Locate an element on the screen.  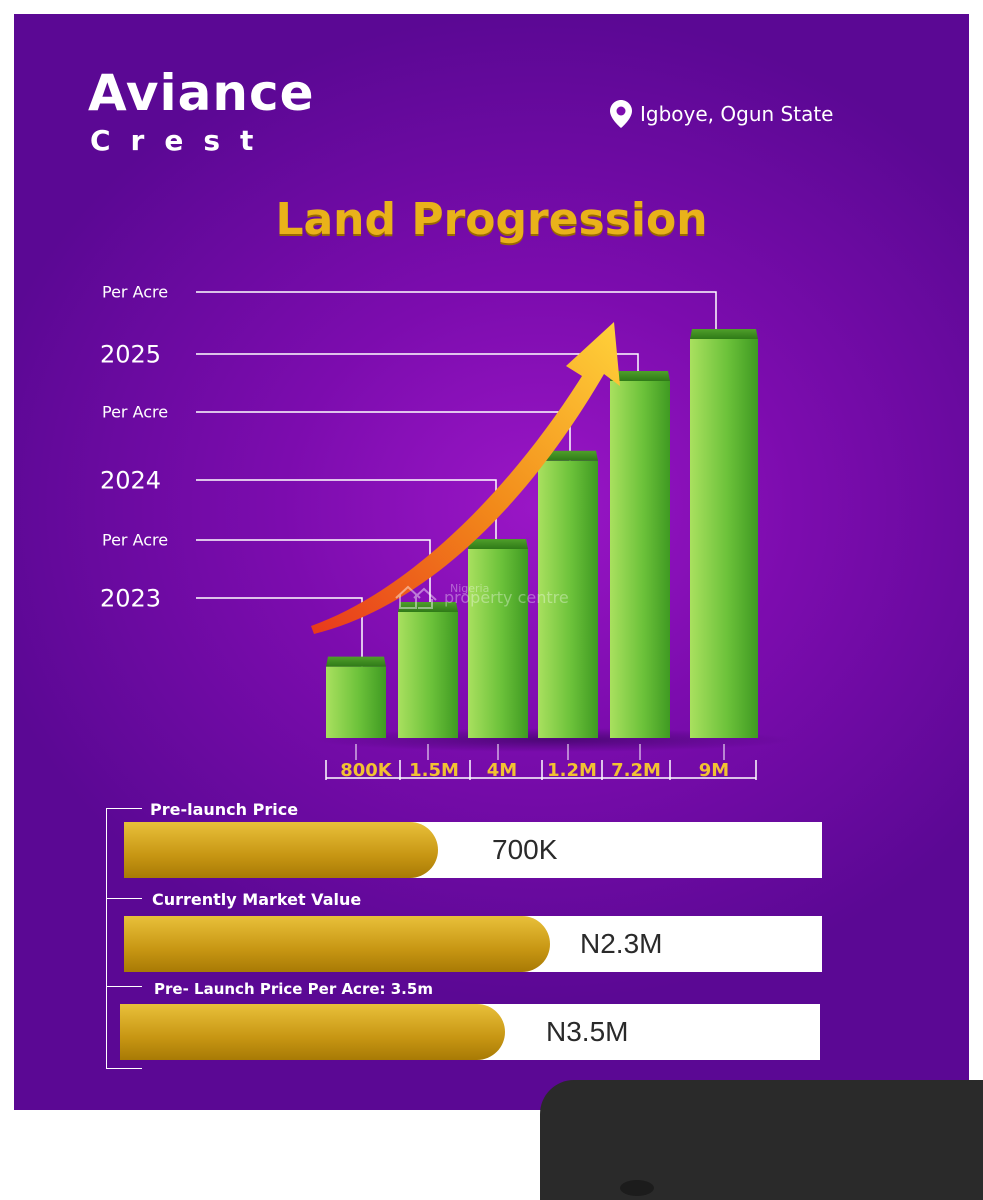
x-tick-label: 1.2M is located at coordinates (572, 770).